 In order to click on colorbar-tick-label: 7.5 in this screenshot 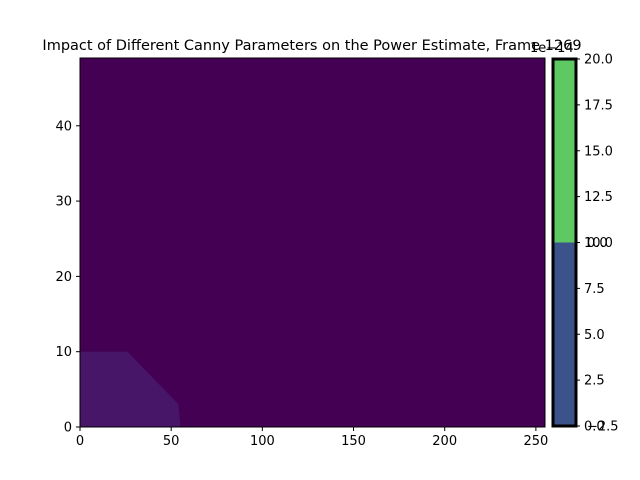, I will do `click(594, 289)`.